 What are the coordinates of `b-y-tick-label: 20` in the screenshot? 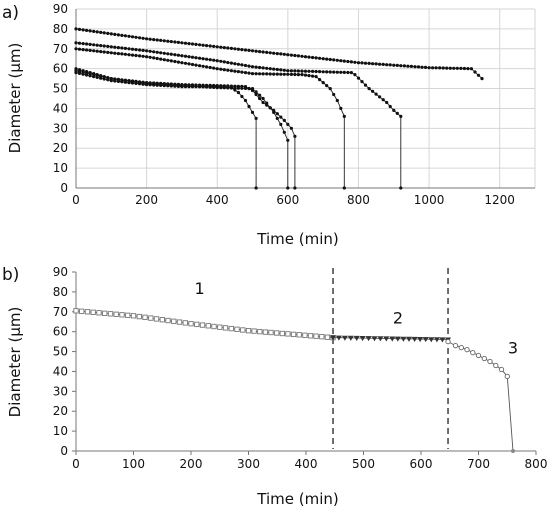 It's located at (60, 411).